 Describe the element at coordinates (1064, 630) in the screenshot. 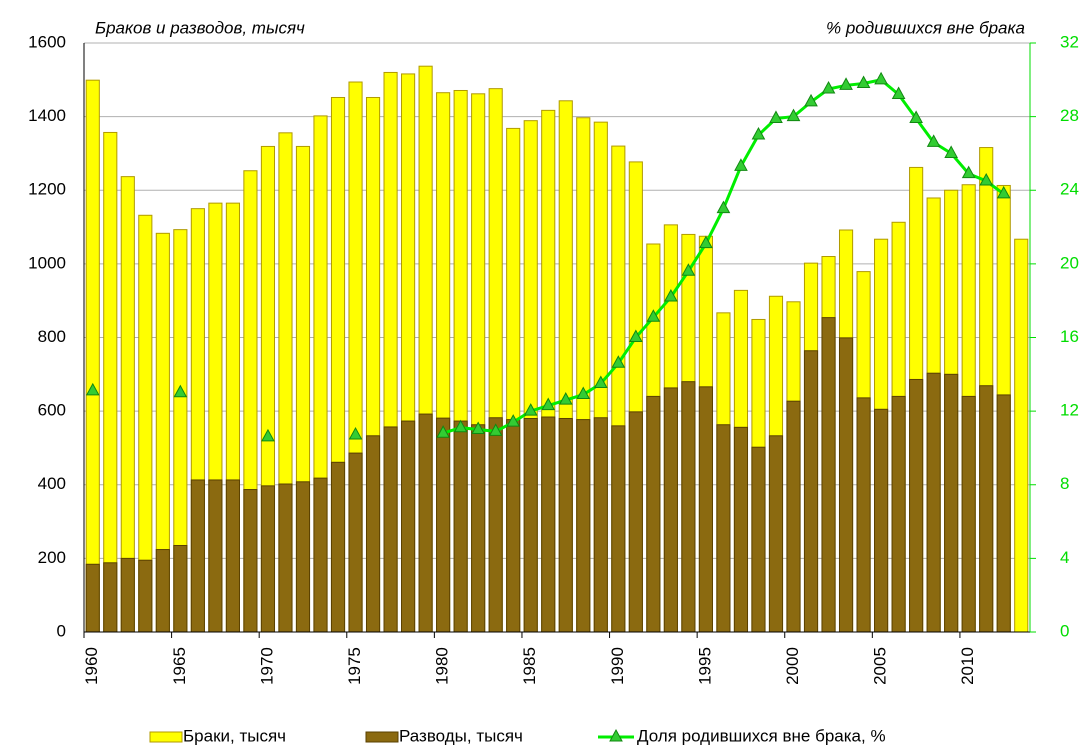

I see `y2-tick-label: 0` at that location.